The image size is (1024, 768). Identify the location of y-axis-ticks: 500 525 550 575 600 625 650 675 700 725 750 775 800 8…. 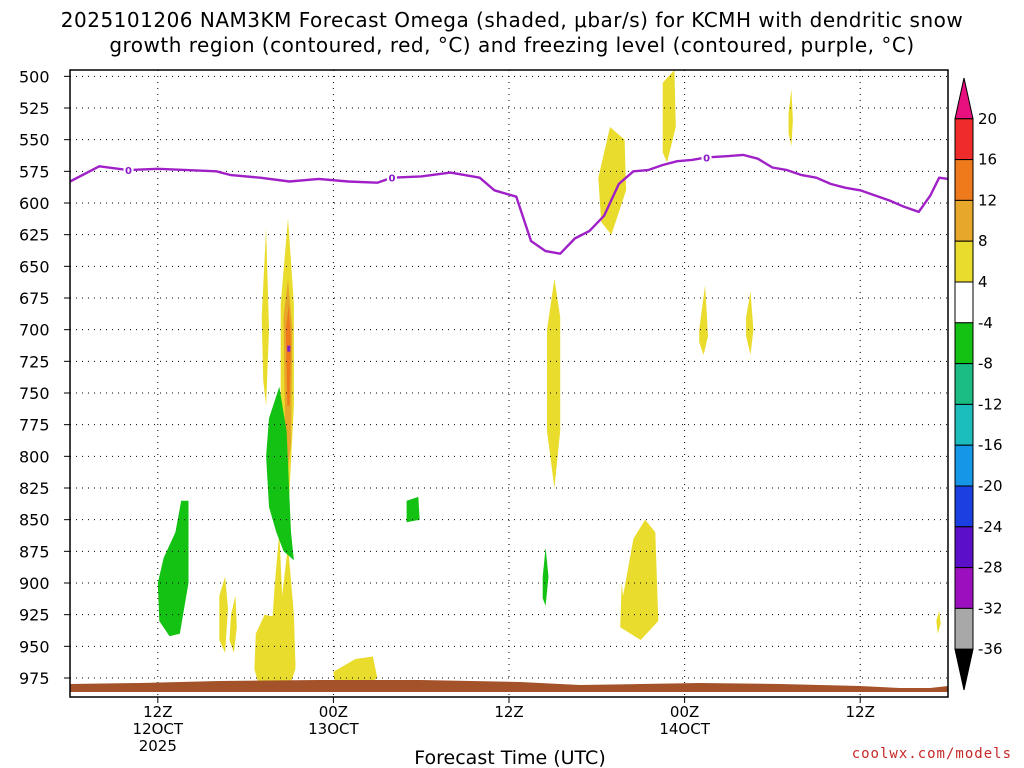
(44, 377).